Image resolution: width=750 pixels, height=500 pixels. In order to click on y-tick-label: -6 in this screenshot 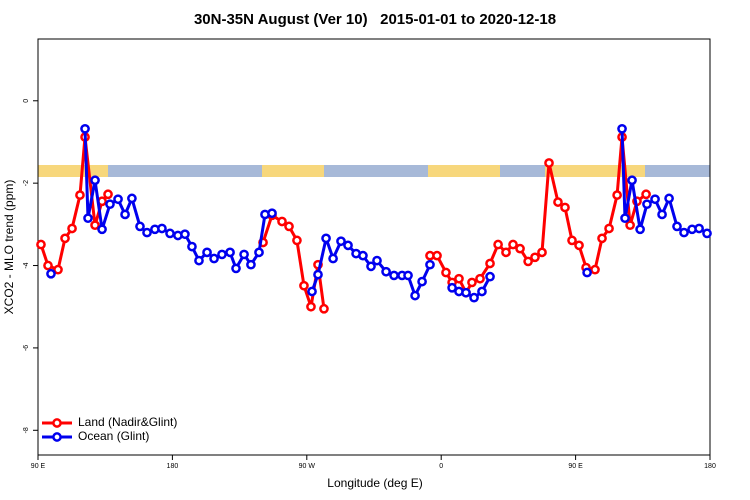, I will do `click(26, 348)`.